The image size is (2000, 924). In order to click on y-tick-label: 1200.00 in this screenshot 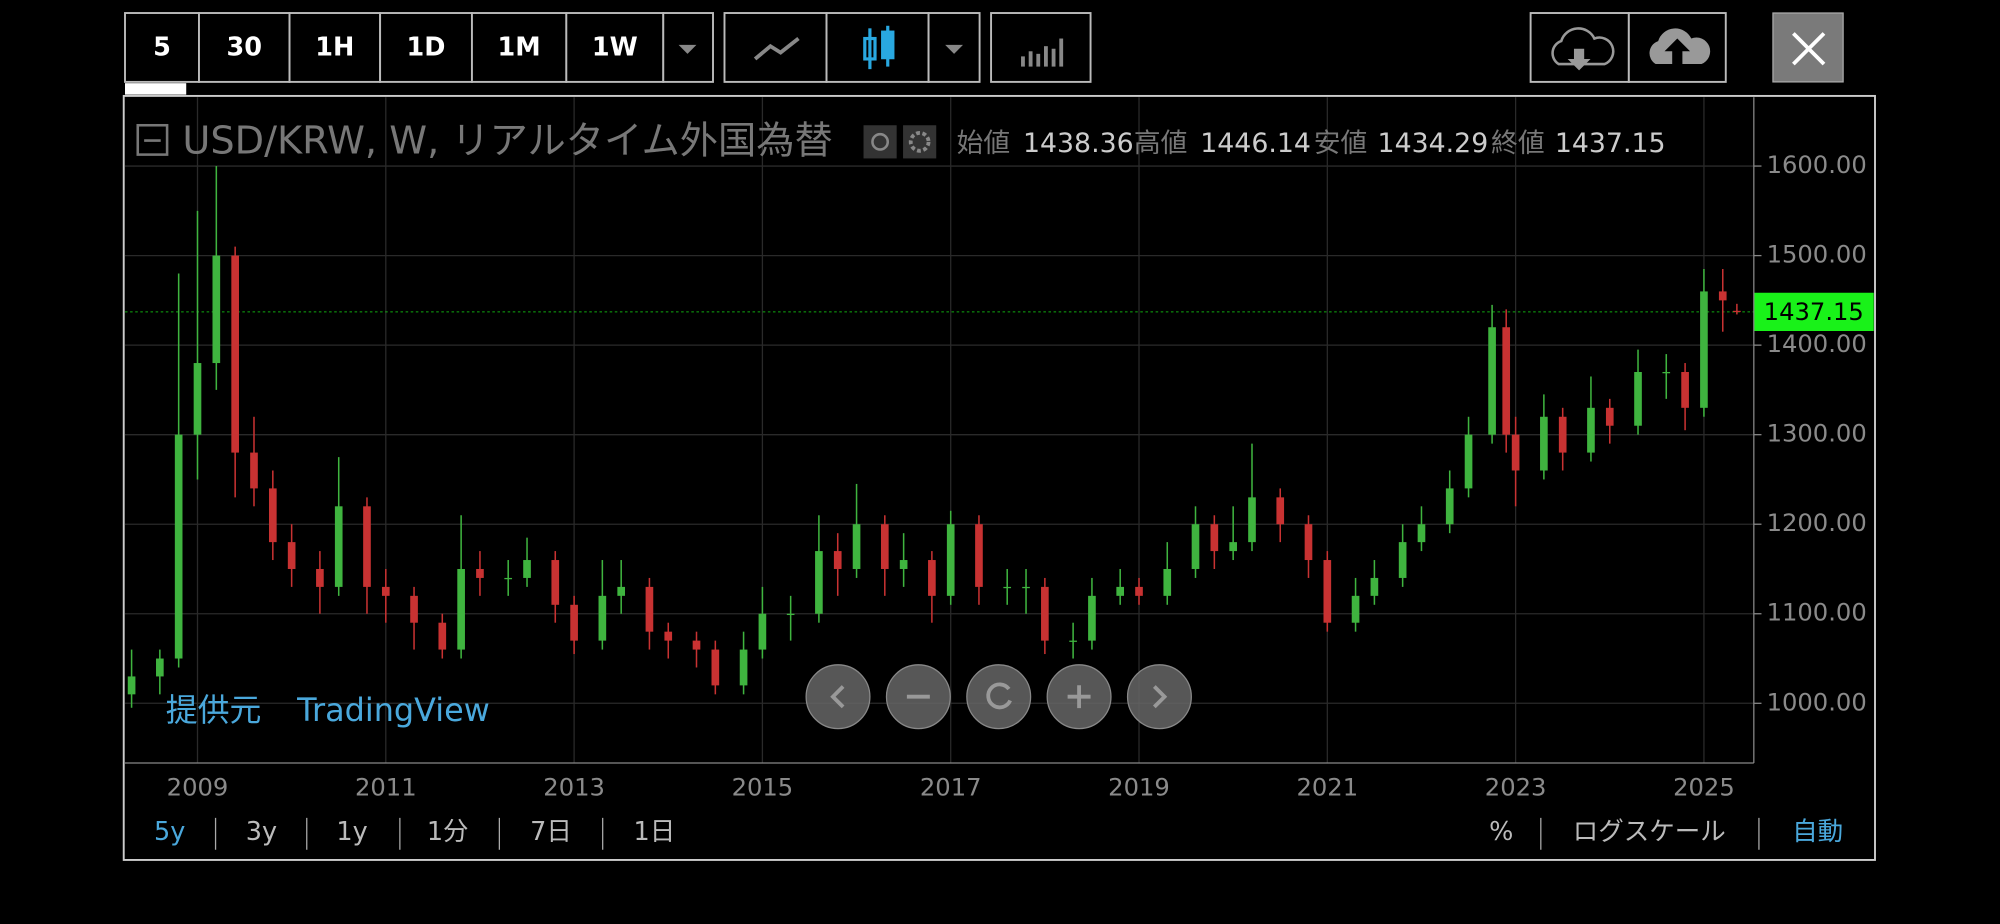, I will do `click(1817, 523)`.